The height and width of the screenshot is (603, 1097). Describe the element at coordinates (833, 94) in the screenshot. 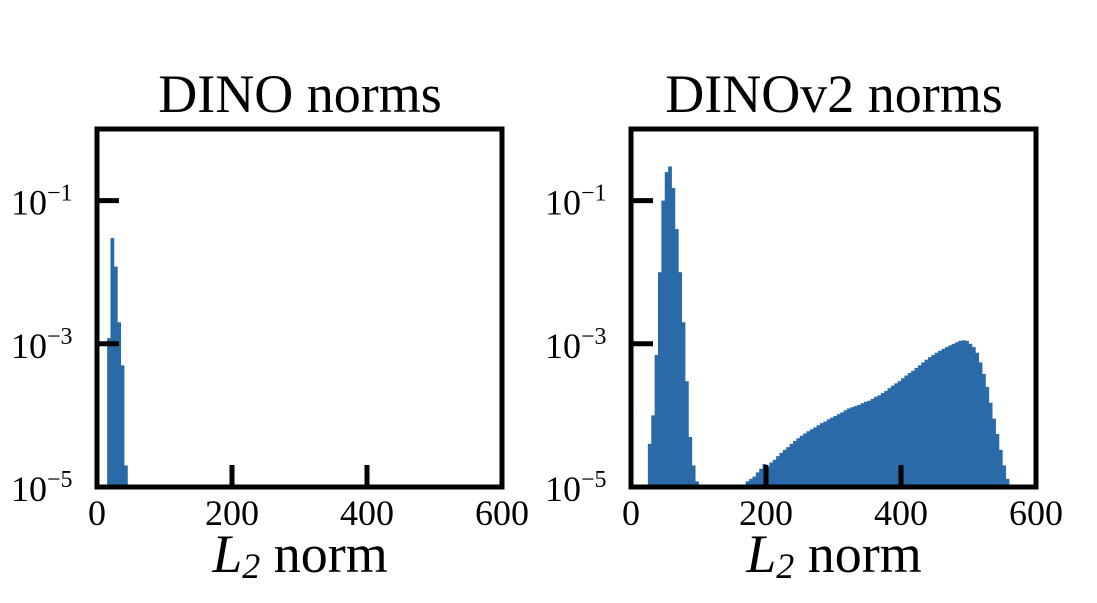

I see `chart-title: DINOv2 norms` at that location.